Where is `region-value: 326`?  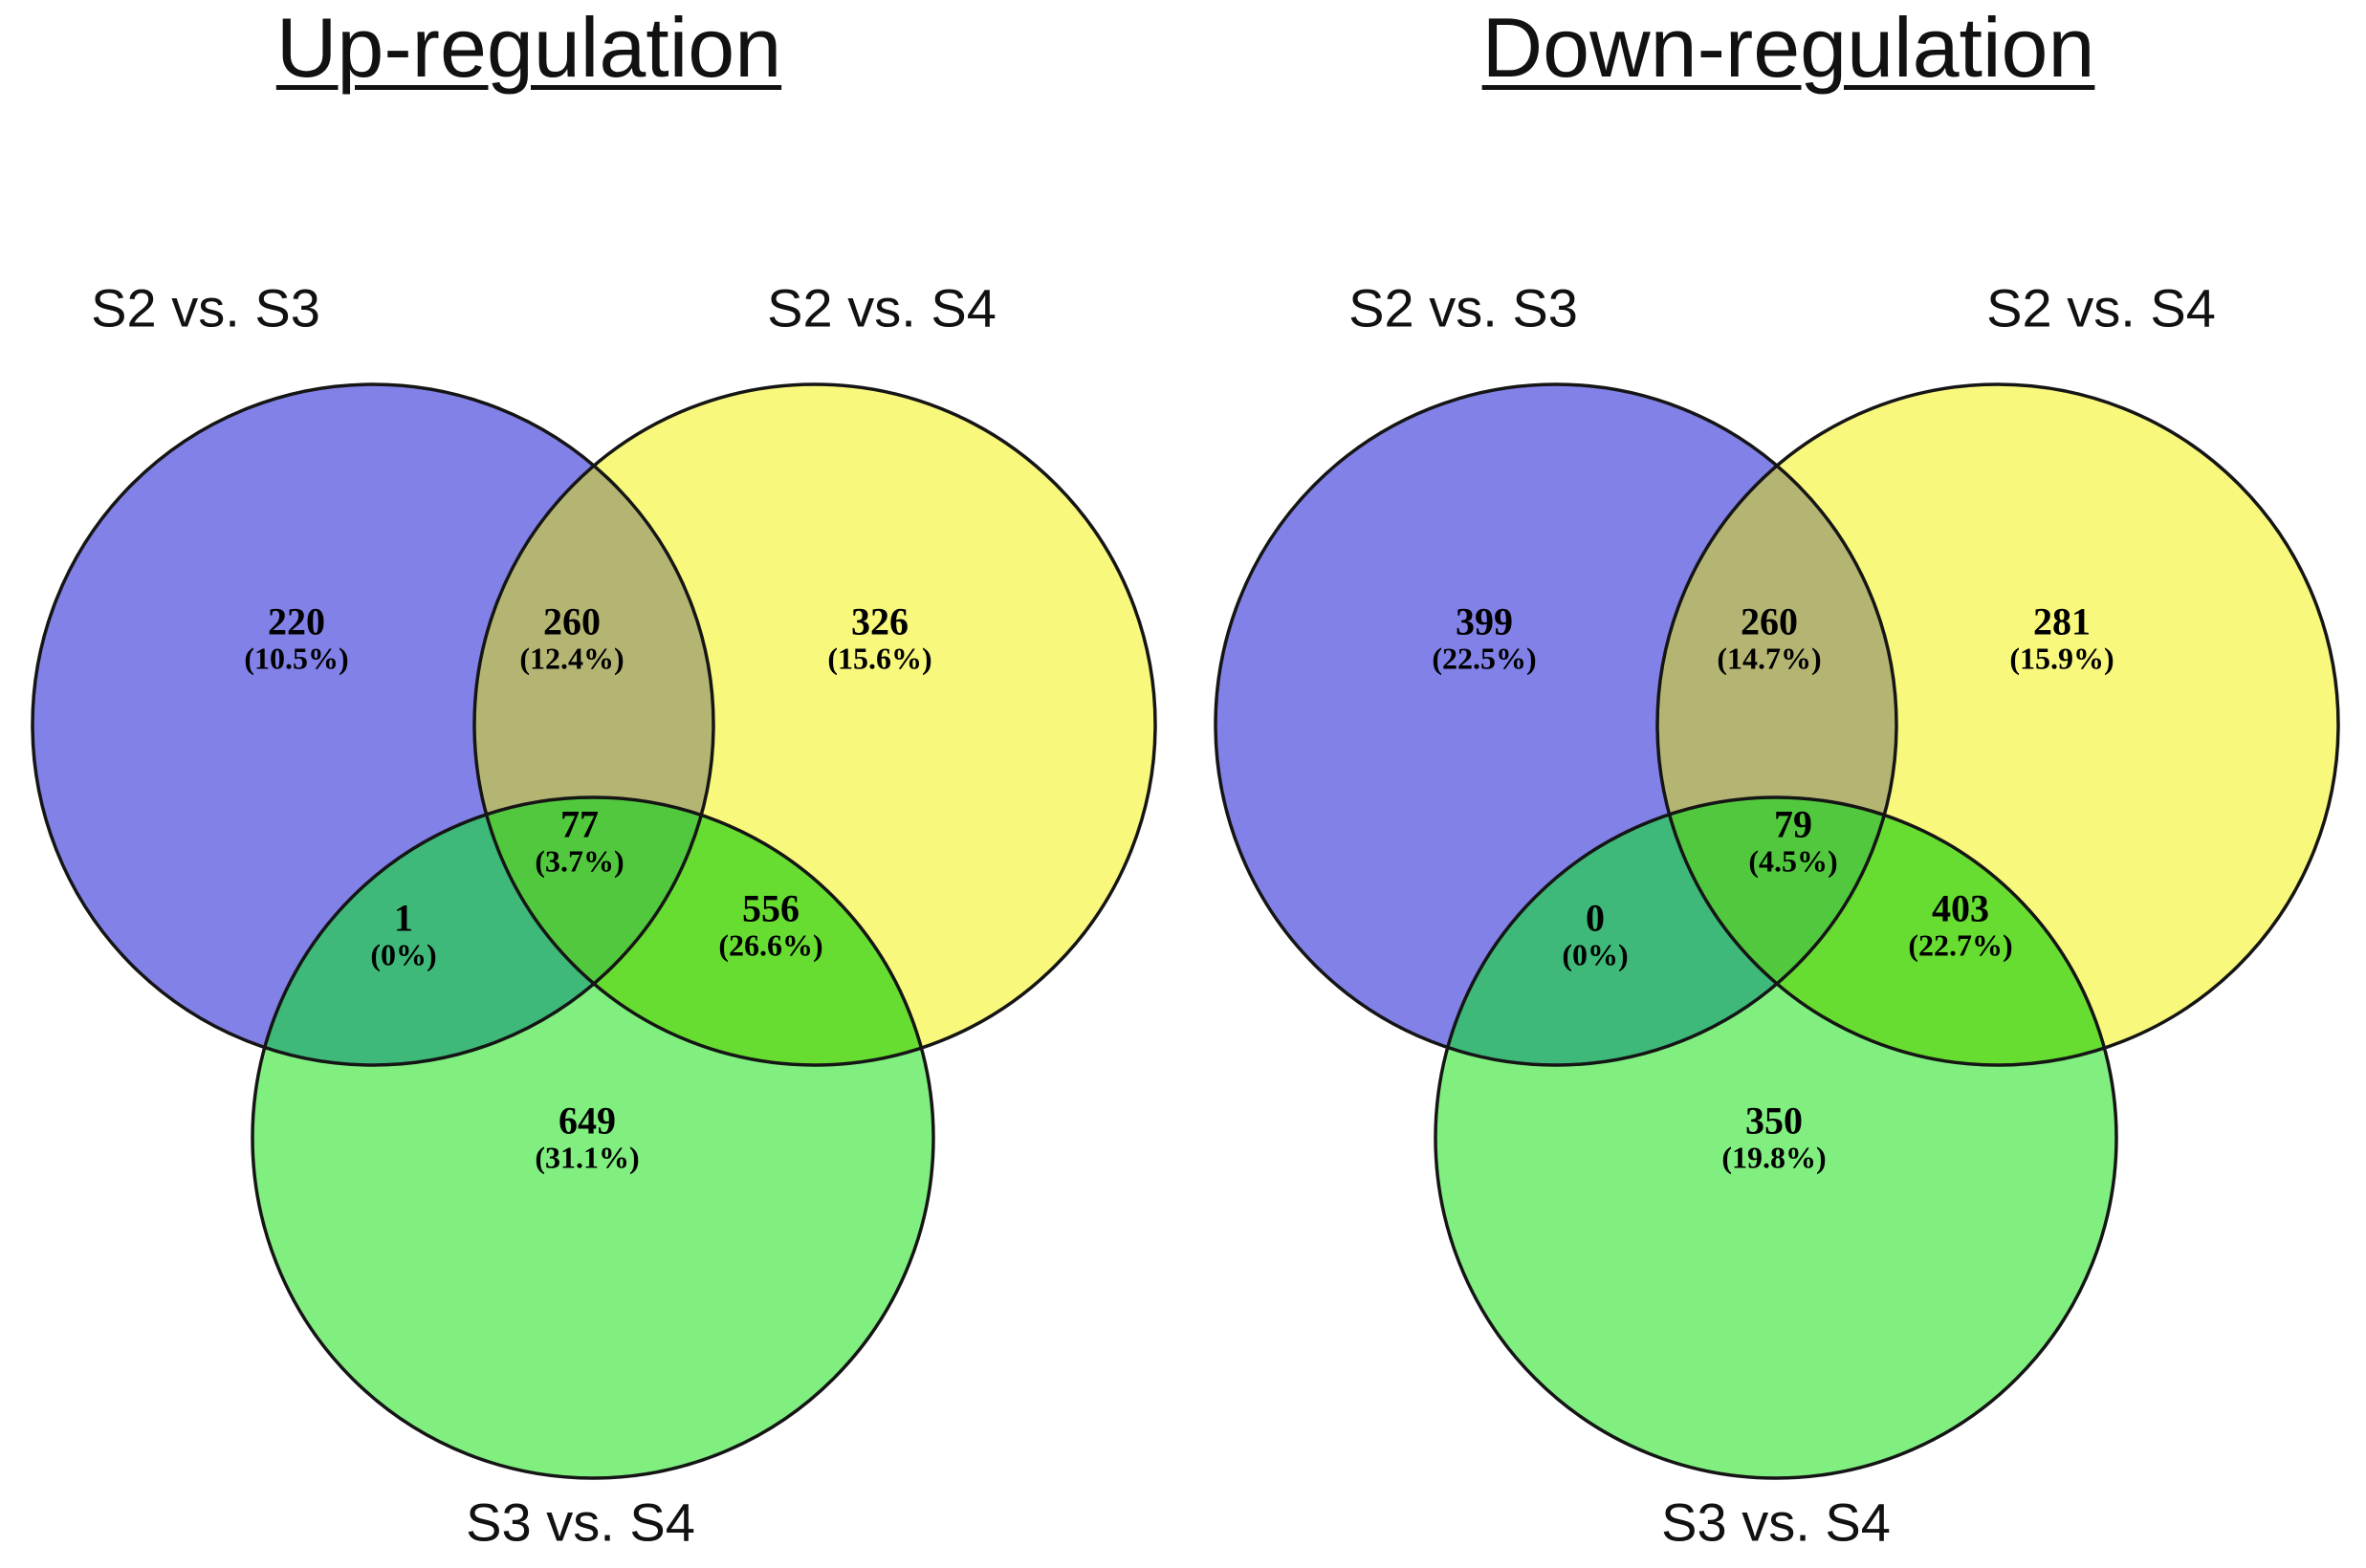 region-value: 326 is located at coordinates (880, 621).